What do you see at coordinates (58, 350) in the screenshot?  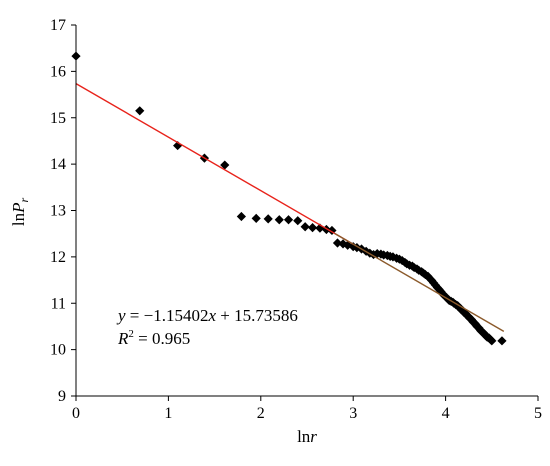 I see `y-tick-label: 10` at bounding box center [58, 350].